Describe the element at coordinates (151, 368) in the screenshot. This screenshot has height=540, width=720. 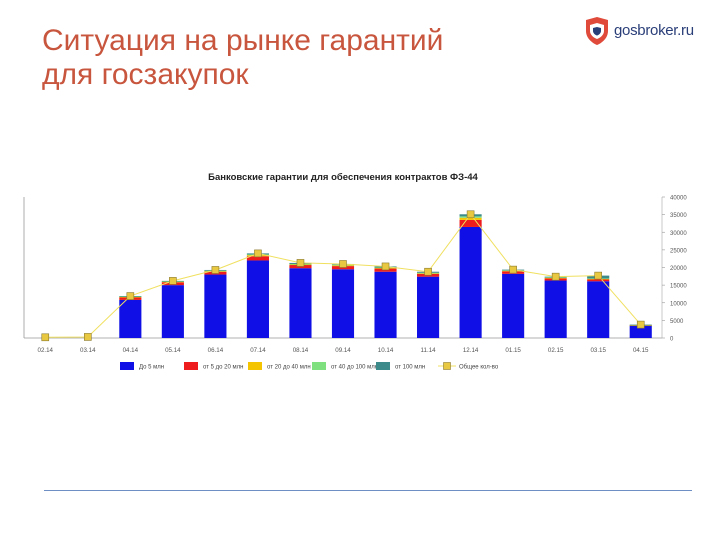
I see `legend-label: До 5 млн` at that location.